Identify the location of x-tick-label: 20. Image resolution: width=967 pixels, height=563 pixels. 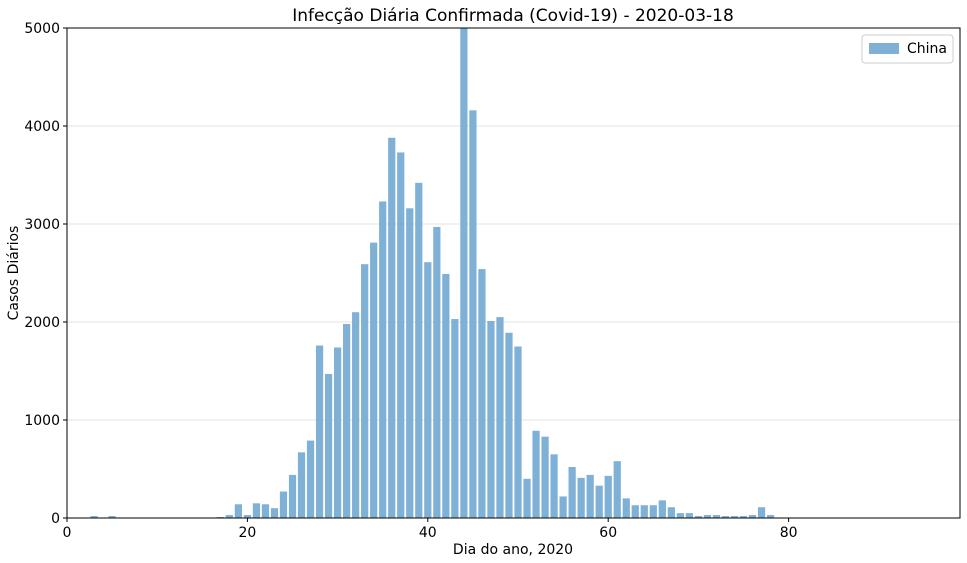
(247, 533).